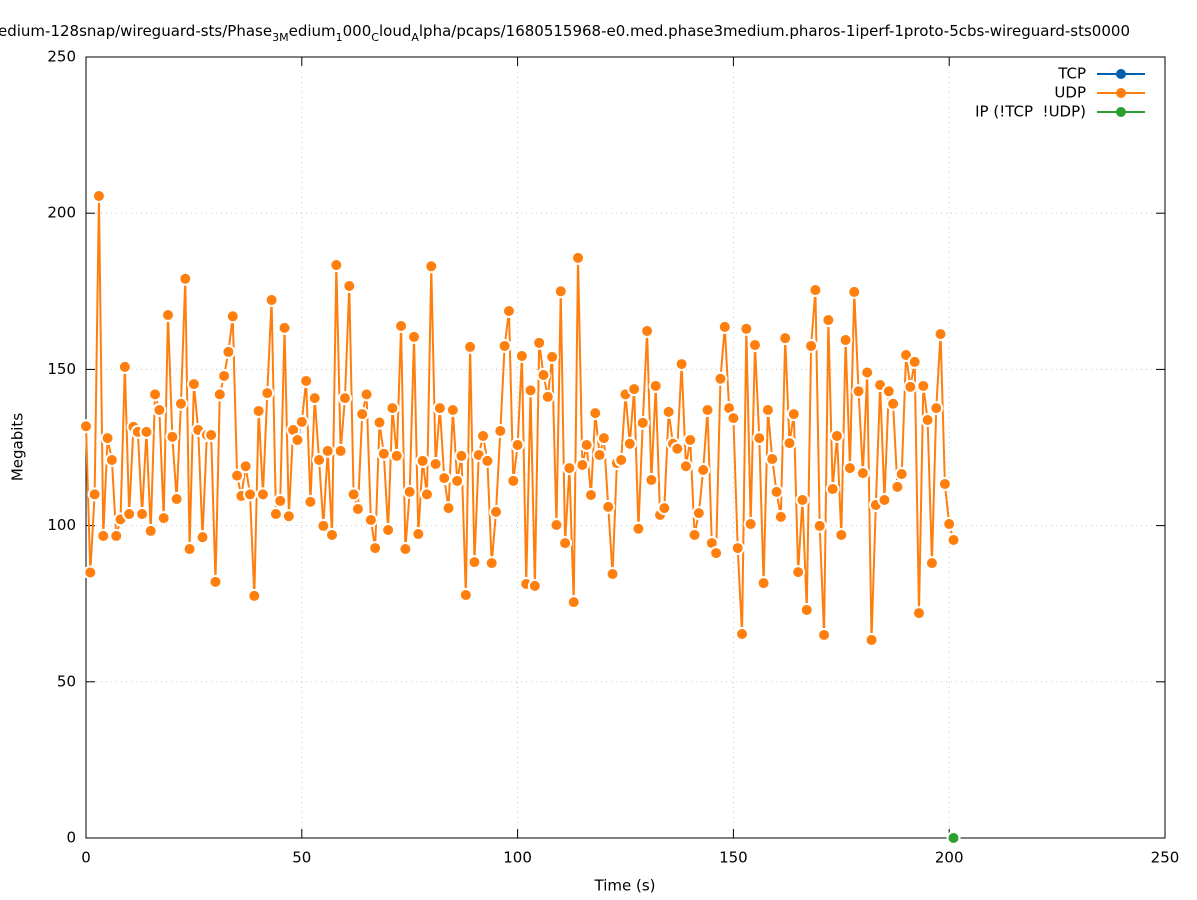  I want to click on y-tick-label: 250, so click(61, 57).